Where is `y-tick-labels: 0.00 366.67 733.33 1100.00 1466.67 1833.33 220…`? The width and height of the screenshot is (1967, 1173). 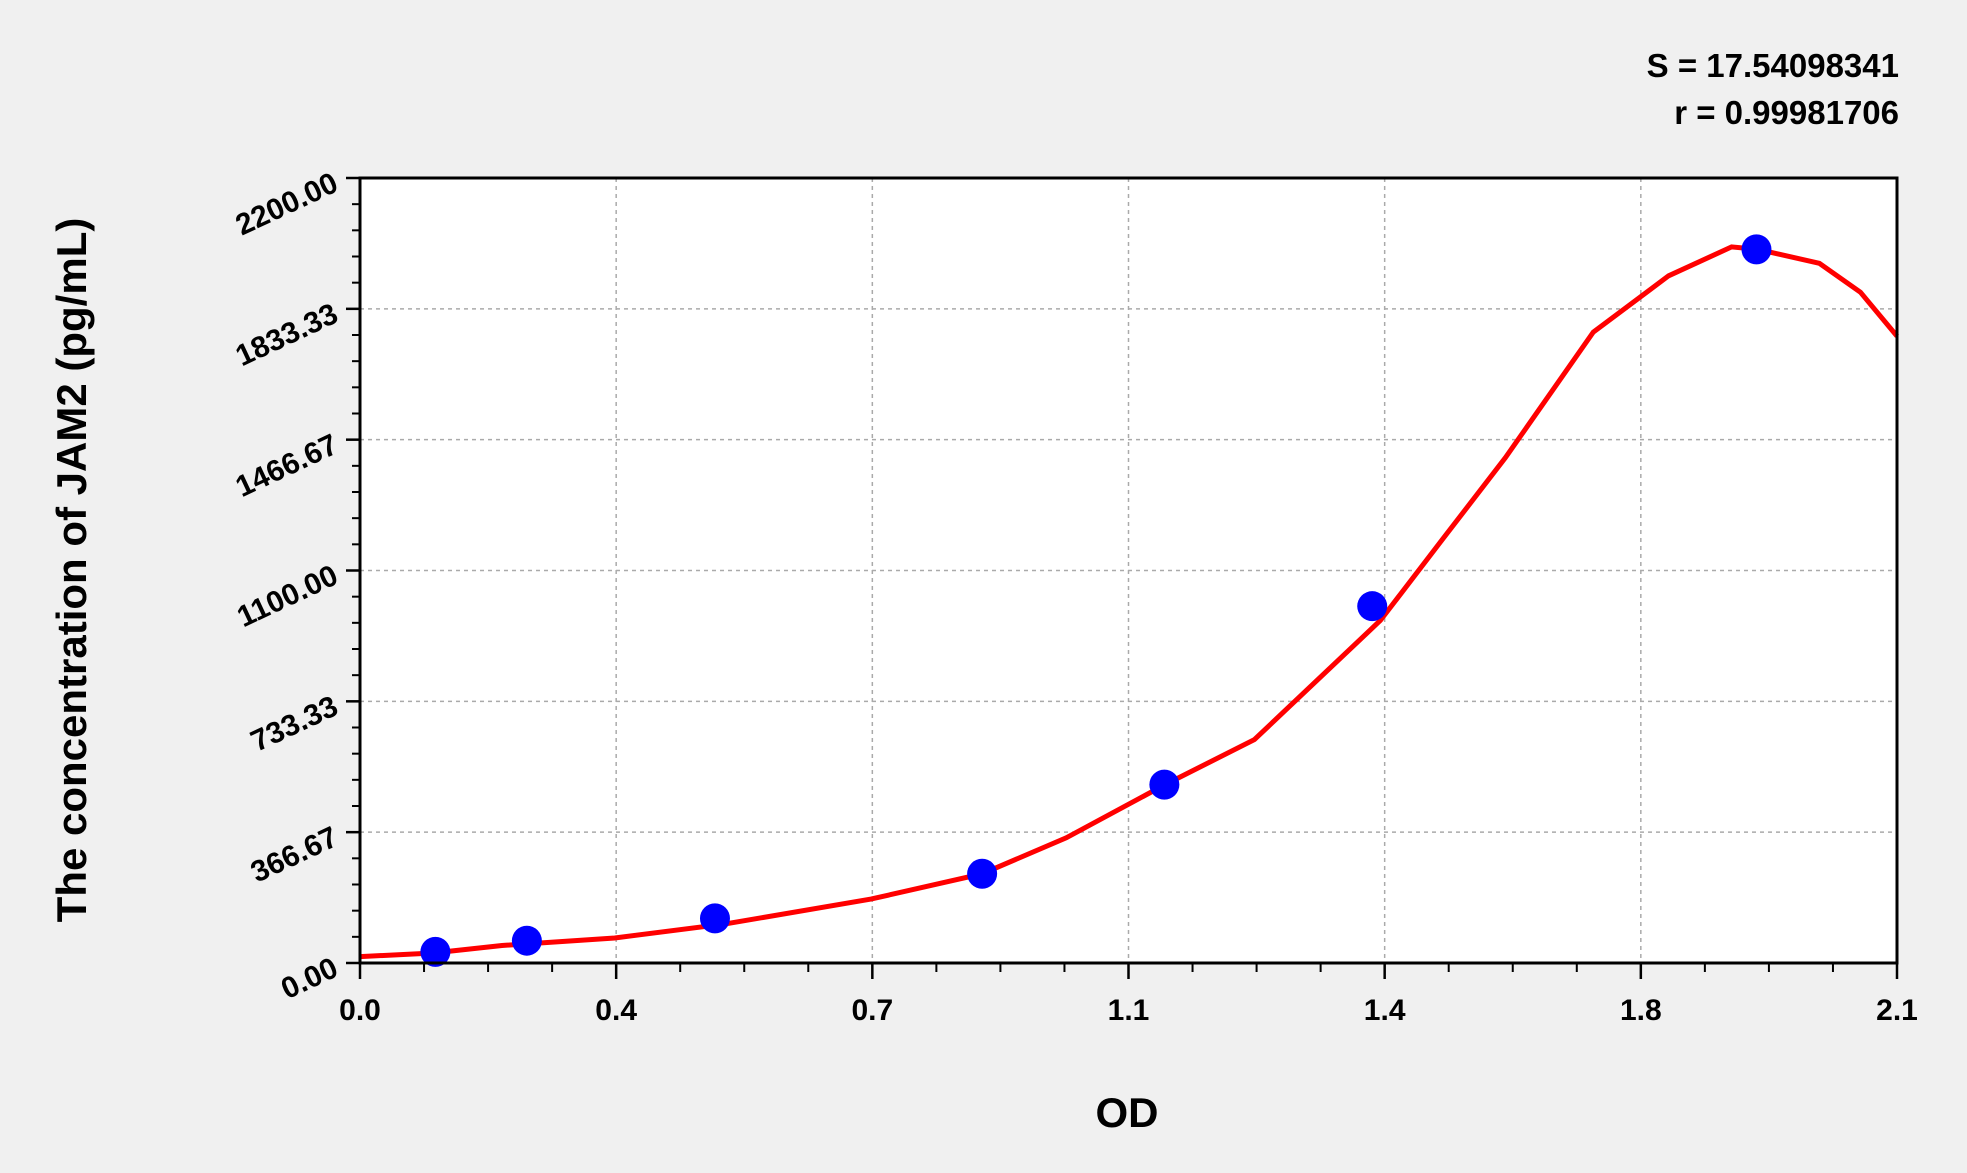 y-tick-labels: 0.00 366.67 733.33 1100.00 1466.67 1833.33 220… is located at coordinates (287, 586).